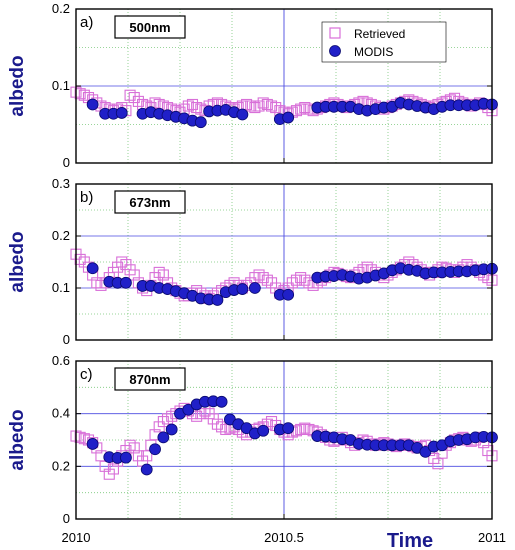  I want to click on panel-2-panel-label: b), so click(86, 197).